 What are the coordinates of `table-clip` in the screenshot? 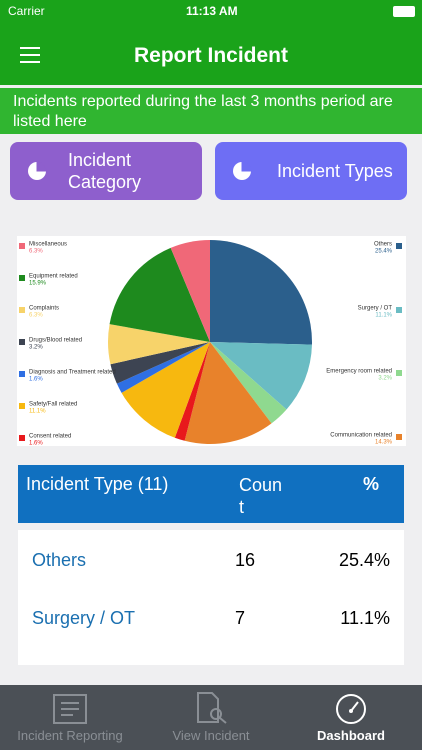 It's located at (211, 675).